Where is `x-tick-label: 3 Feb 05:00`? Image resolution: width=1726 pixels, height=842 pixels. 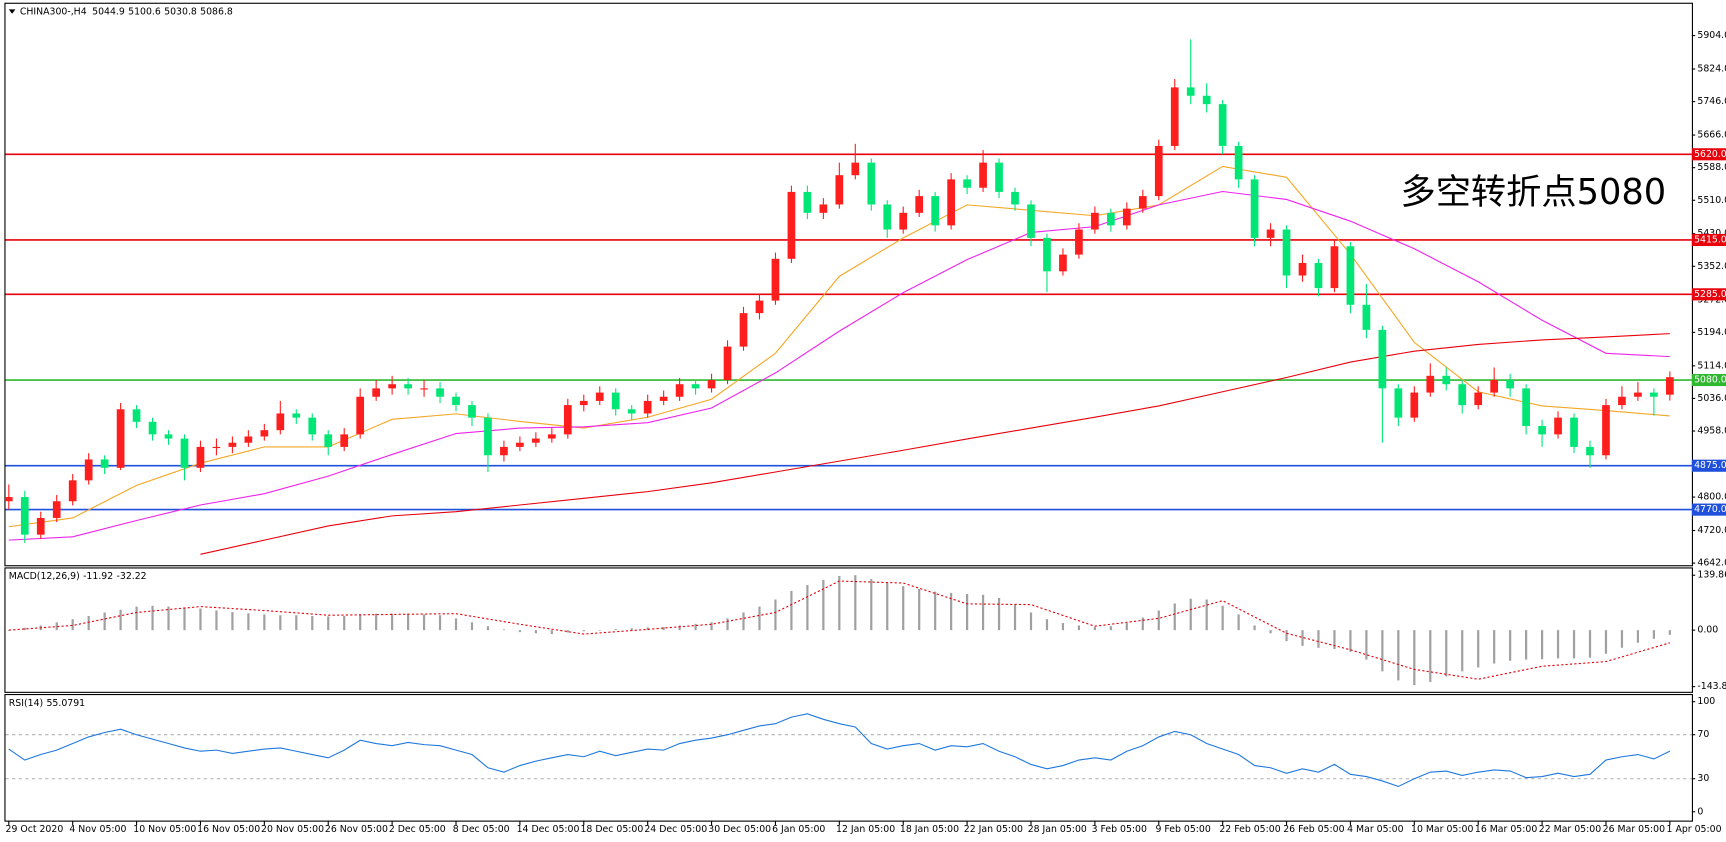
x-tick-label: 3 Feb 05:00 is located at coordinates (1119, 829).